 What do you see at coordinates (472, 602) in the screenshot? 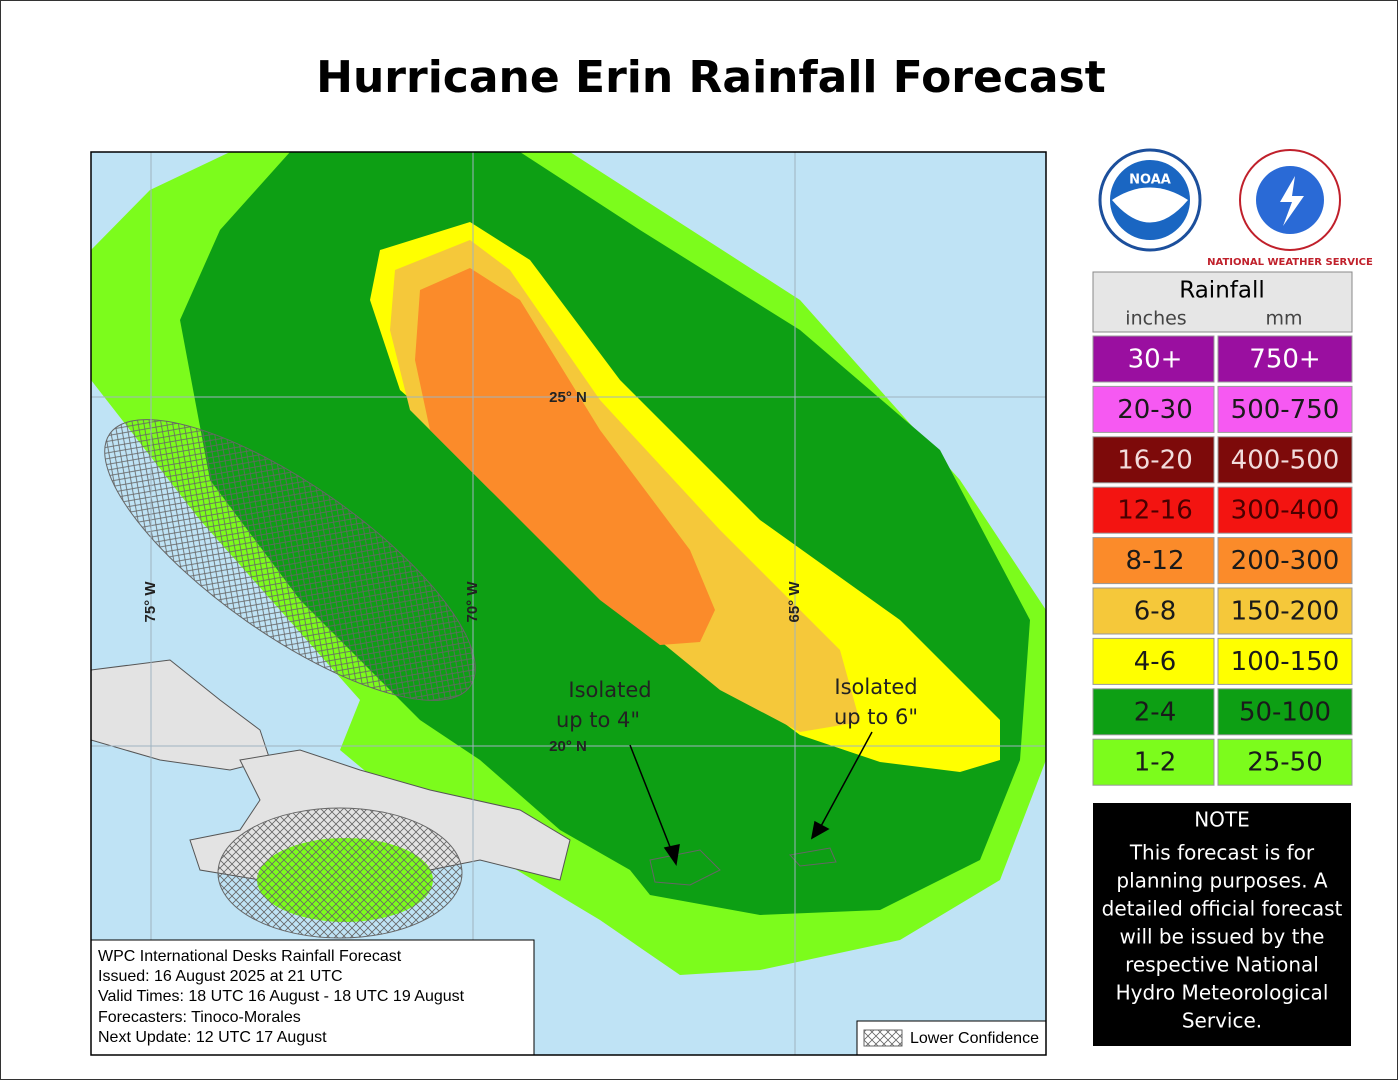
I see `lon-label: 70° W` at bounding box center [472, 602].